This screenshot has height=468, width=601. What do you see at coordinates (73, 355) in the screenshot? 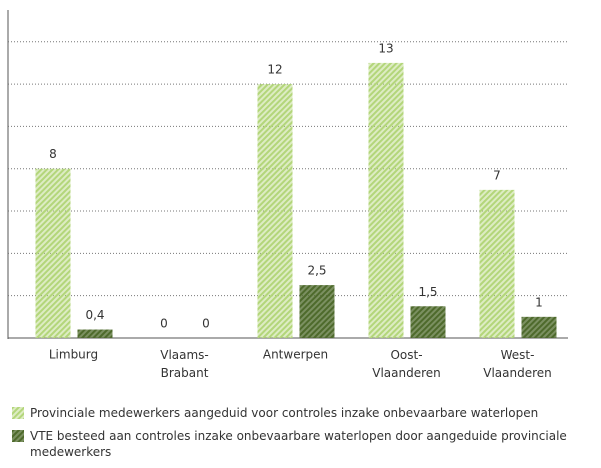
I see `x-tick-label: Limburg` at bounding box center [73, 355].